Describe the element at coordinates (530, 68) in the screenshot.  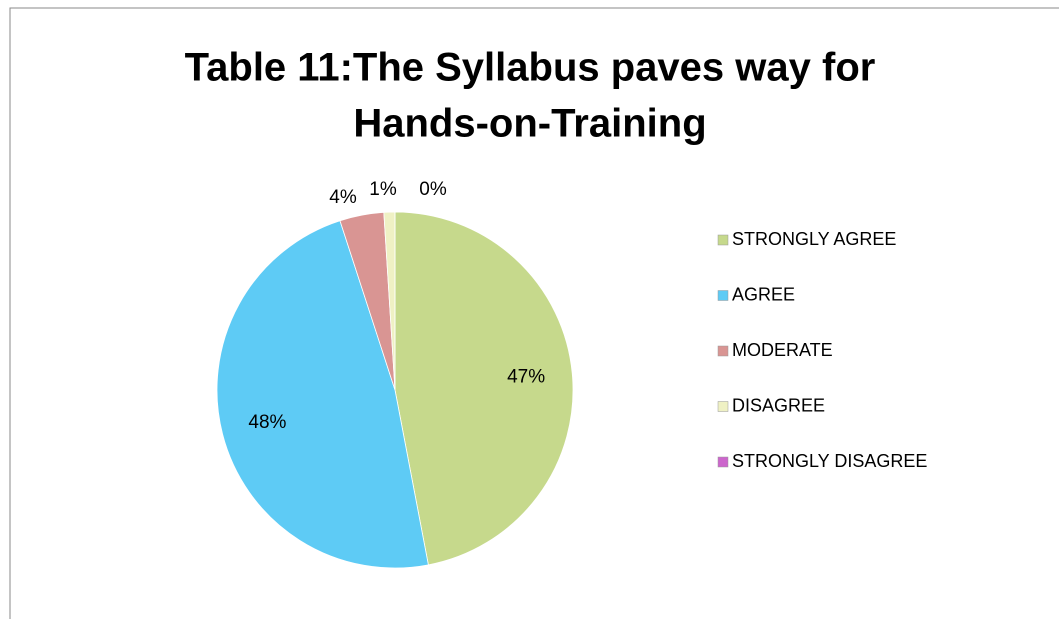
I see `chart-title: Table 11:The Syllabus paves way for` at that location.